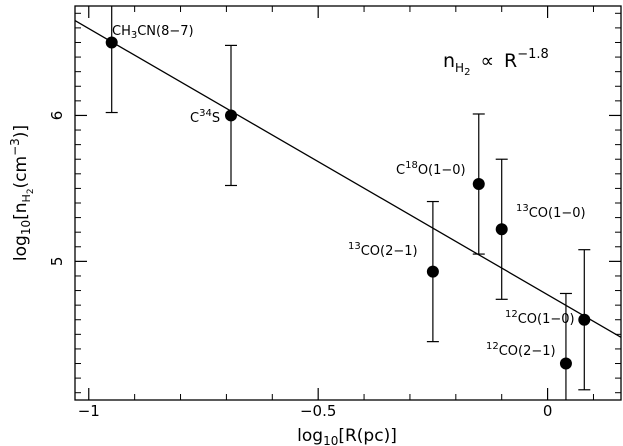  What do you see at coordinates (57, 116) in the screenshot?
I see `y-tick-label-6: 6` at bounding box center [57, 116].